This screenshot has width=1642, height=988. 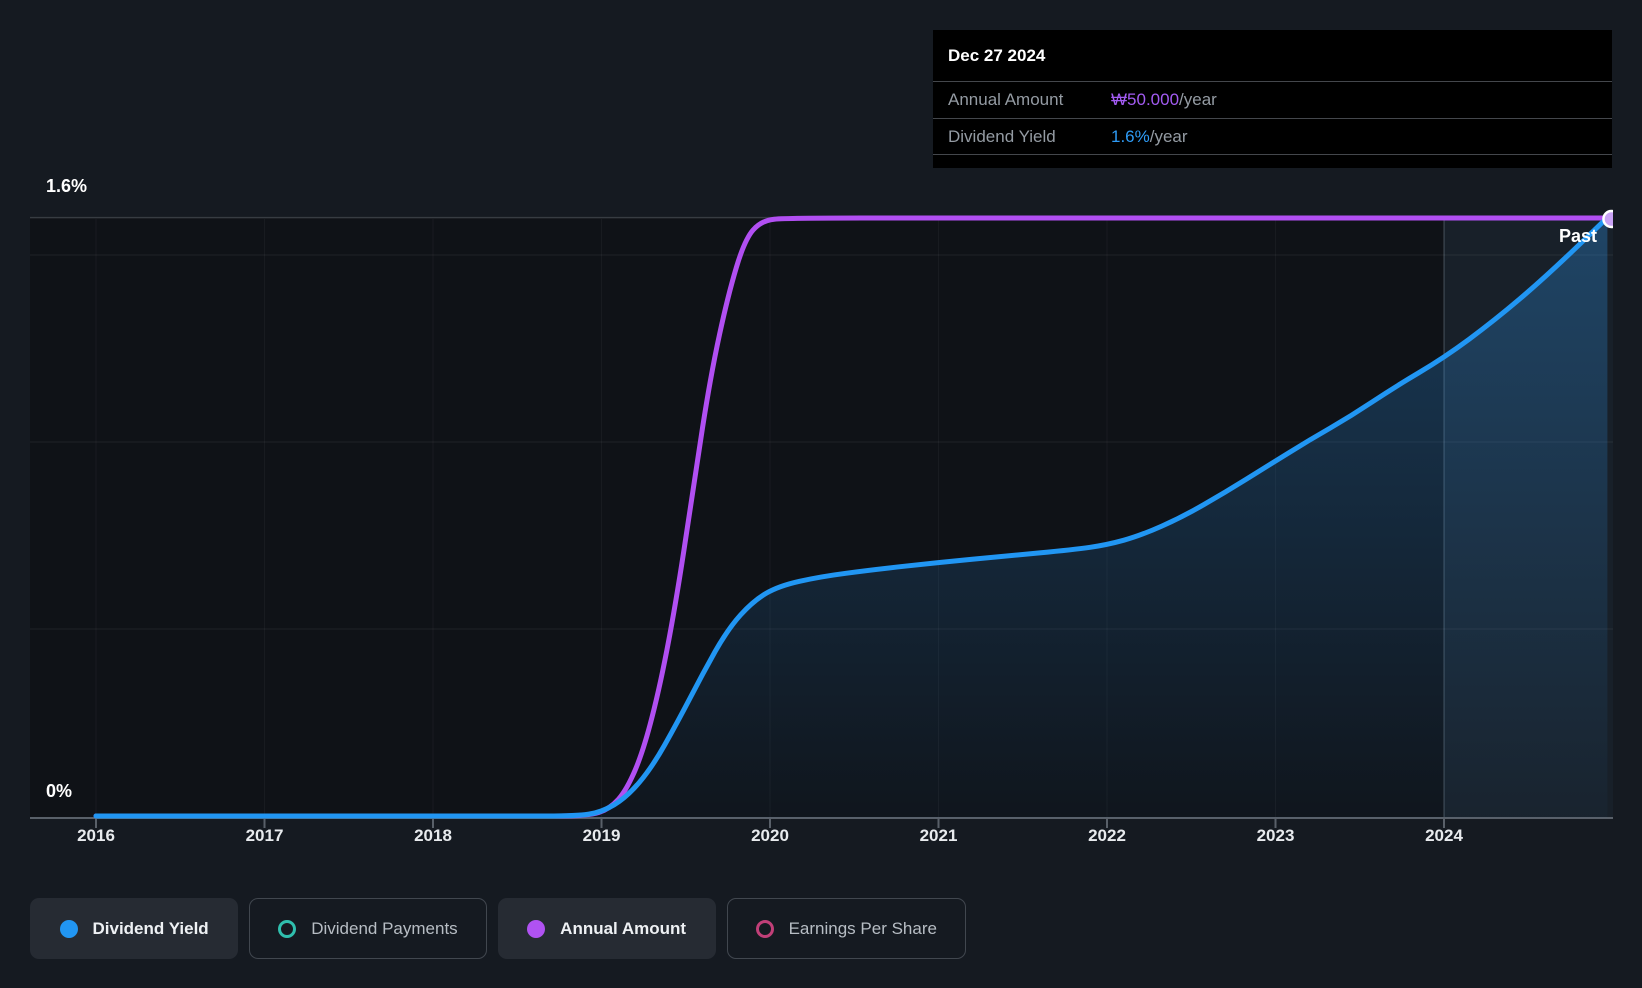 What do you see at coordinates (96, 835) in the screenshot?
I see `x-axis-label: 2016` at bounding box center [96, 835].